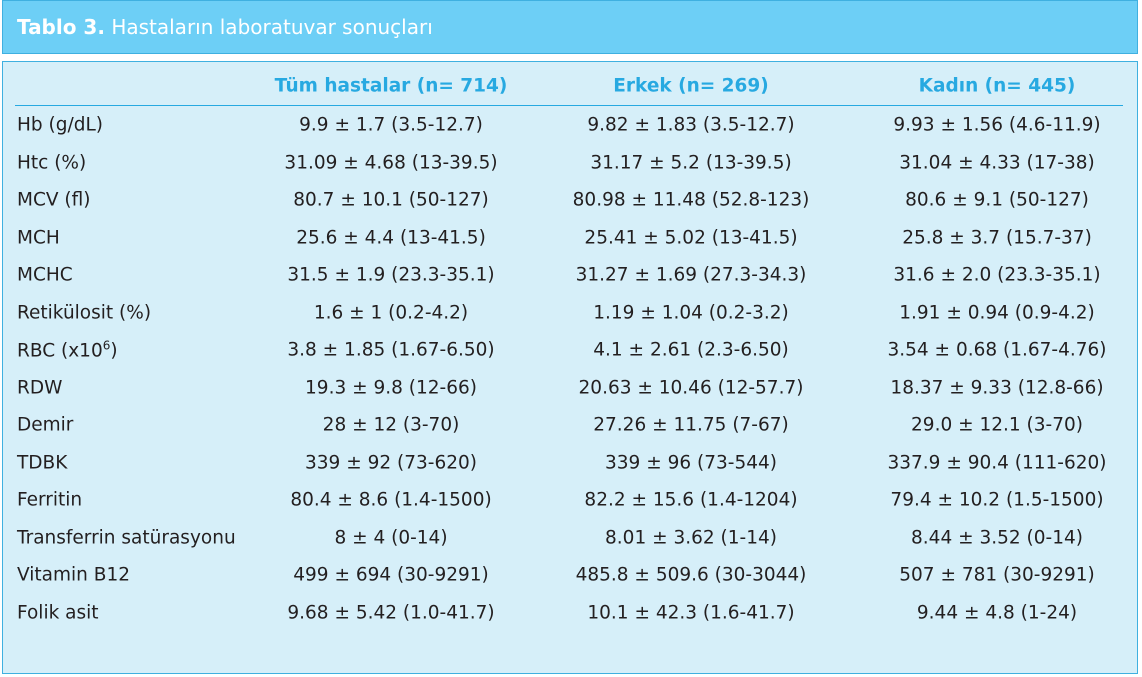 This screenshot has height=677, width=1142. Describe the element at coordinates (997, 612) in the screenshot. I see `cell-value: 9.44 ± 4.8 (1-24)` at that location.